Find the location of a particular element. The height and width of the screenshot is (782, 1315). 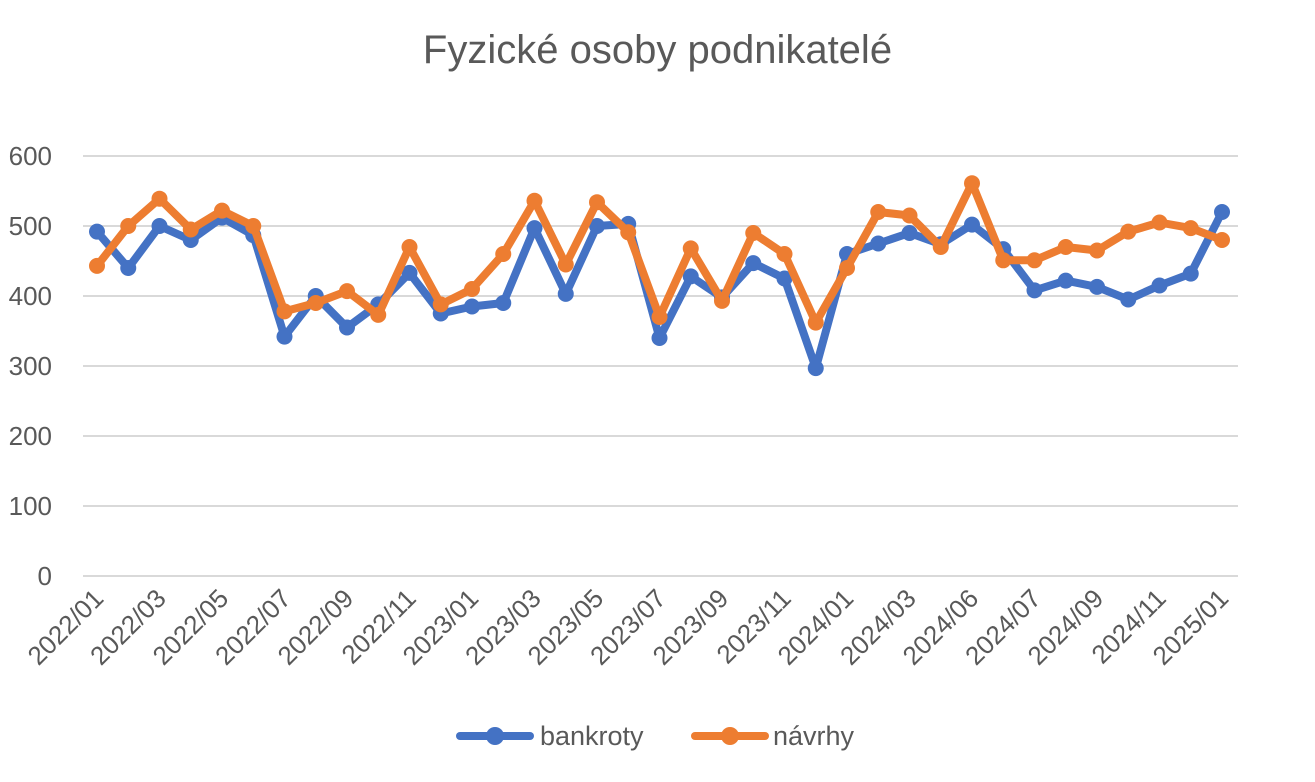

y-tick-label: 0 is located at coordinates (45, 576).